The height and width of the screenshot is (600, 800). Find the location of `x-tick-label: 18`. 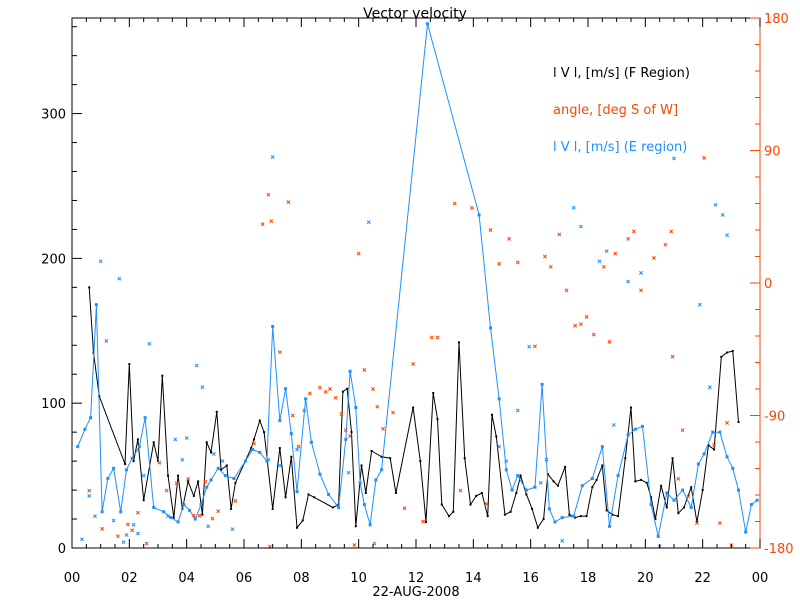

x-tick-label: 18 is located at coordinates (588, 578).